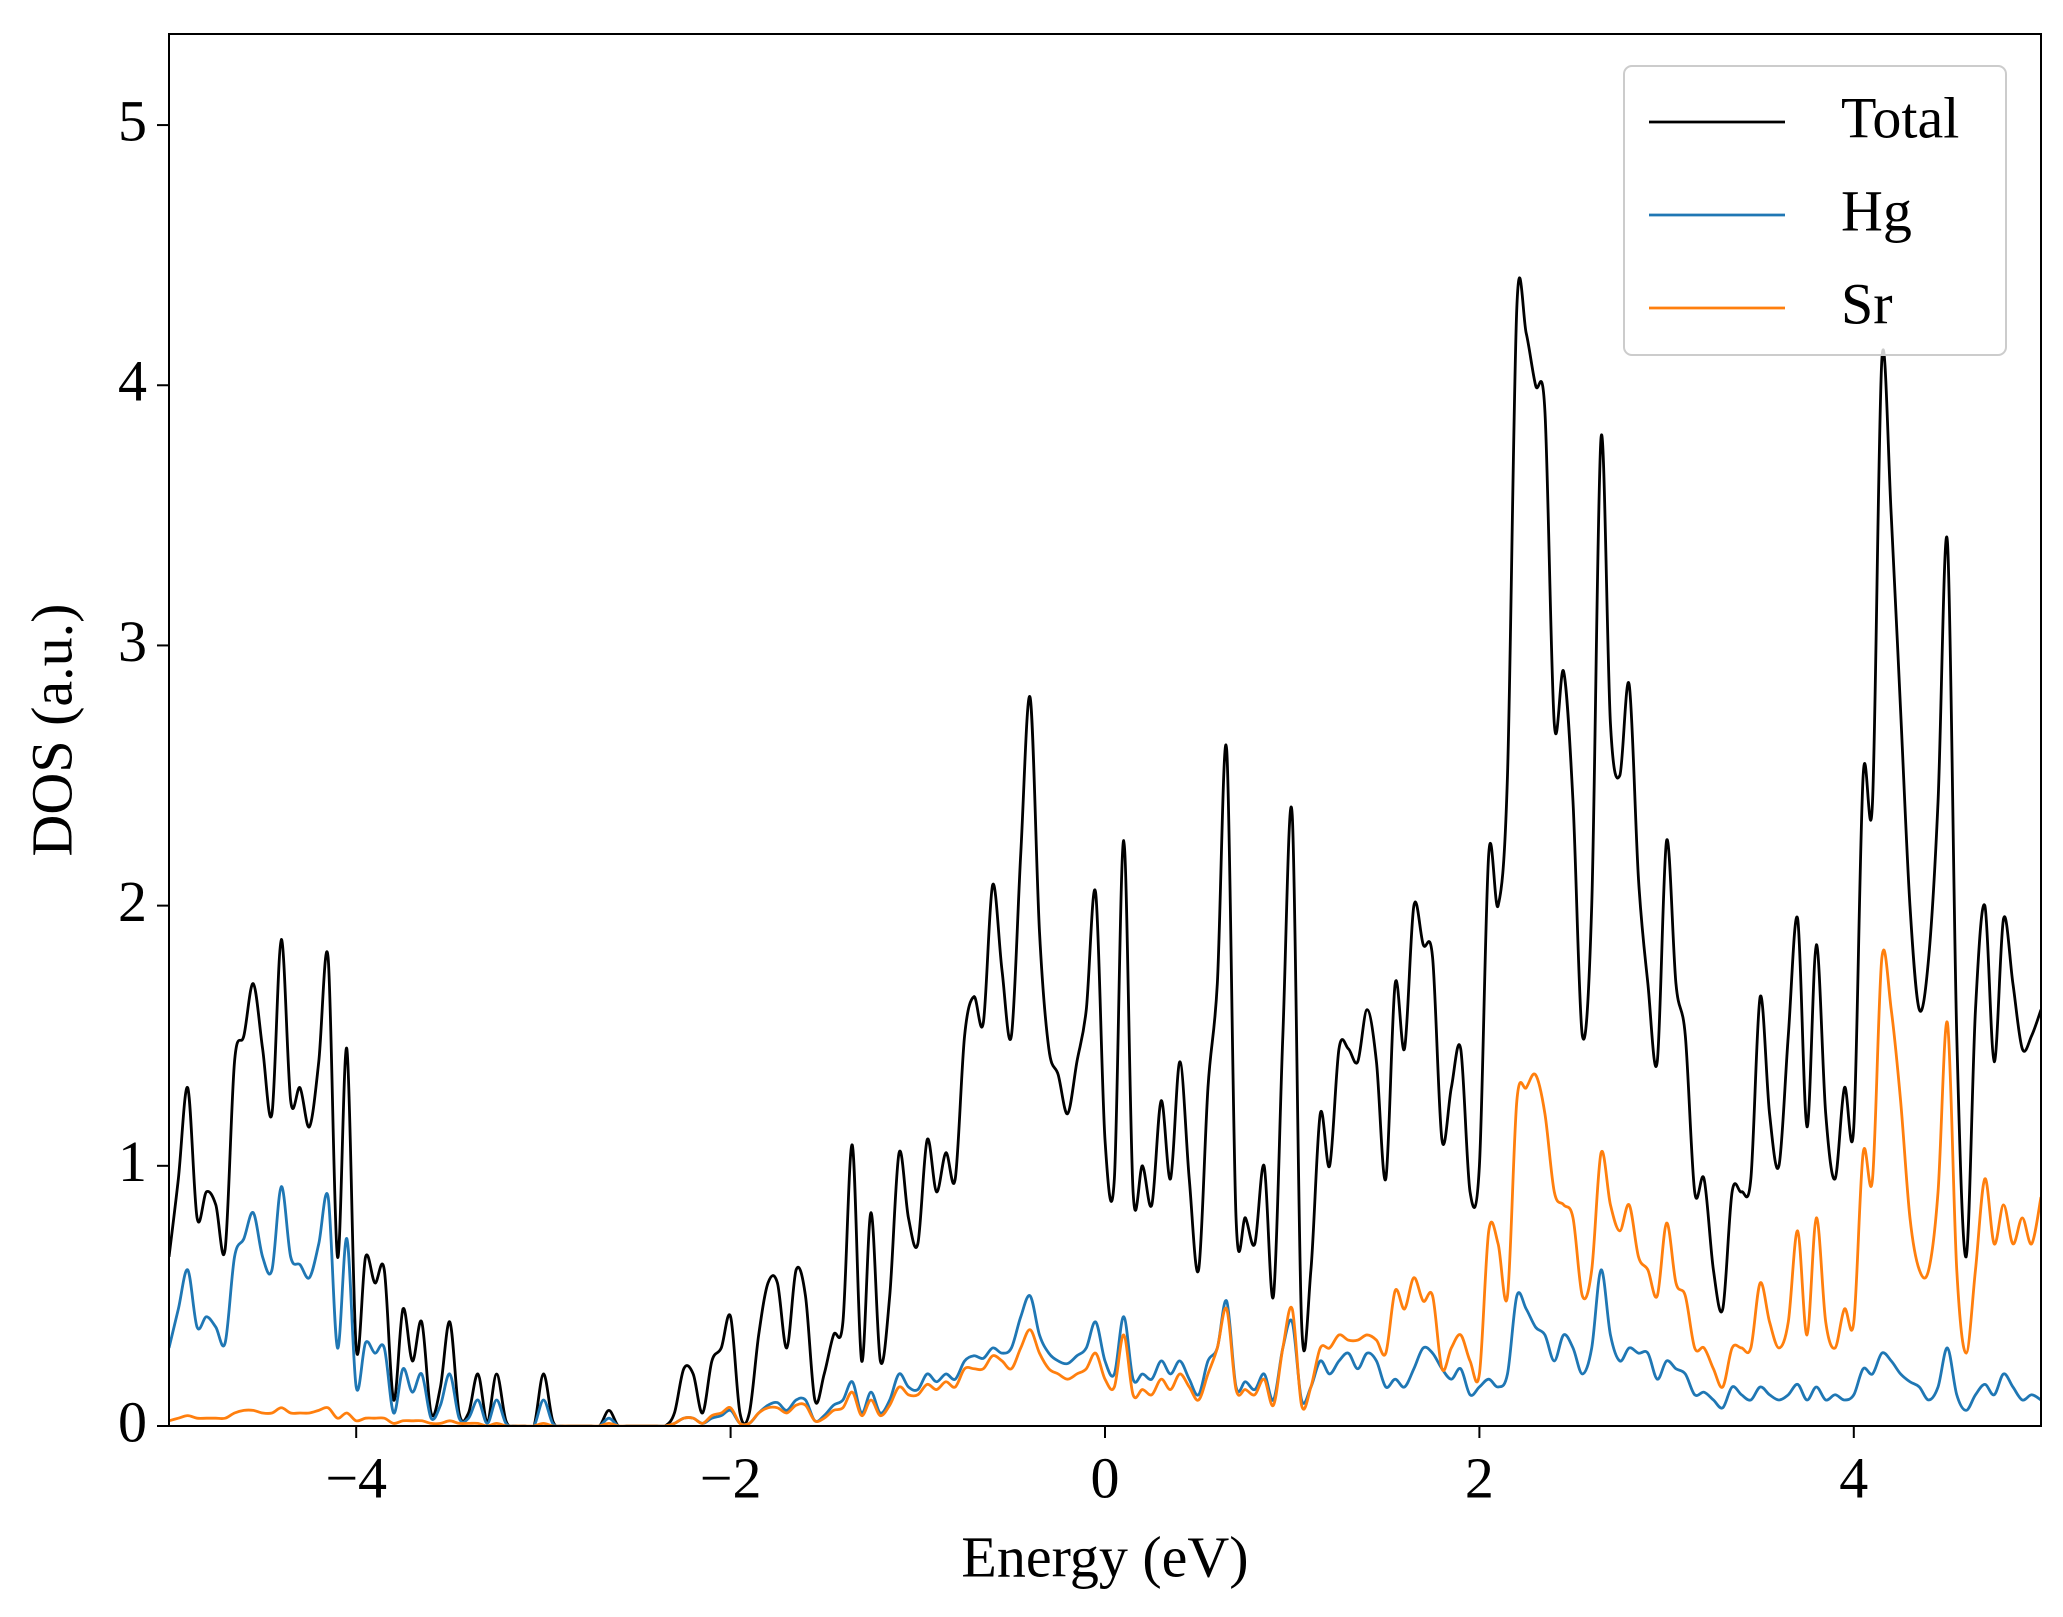  Describe the element at coordinates (51, 730) in the screenshot. I see `y-axis-label: DOS (a.u.)` at that location.